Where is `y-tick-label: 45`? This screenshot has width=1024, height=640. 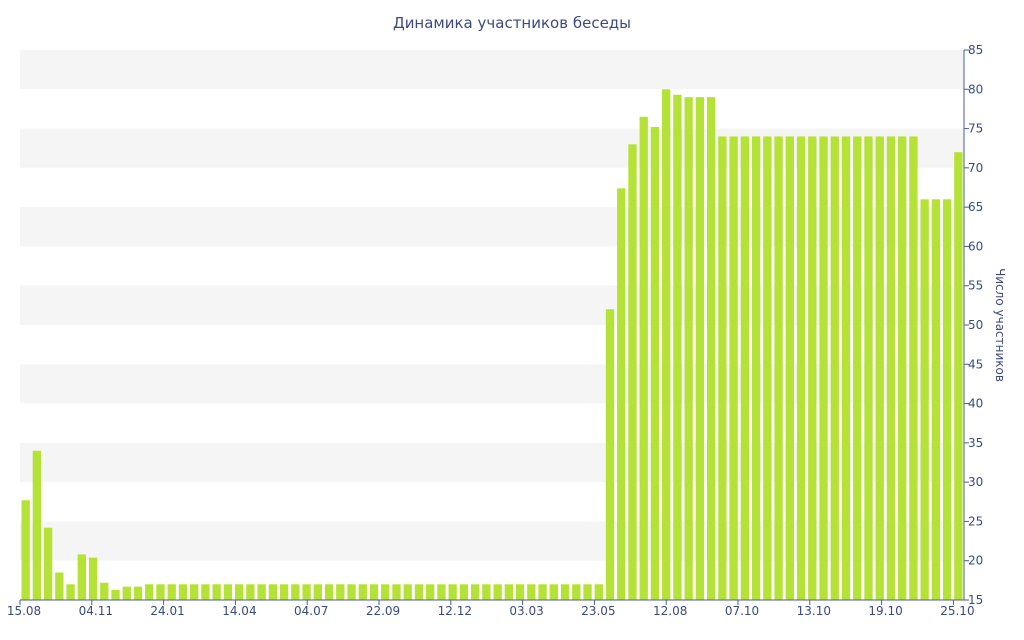
y-tick-label: 45 is located at coordinates (975, 364).